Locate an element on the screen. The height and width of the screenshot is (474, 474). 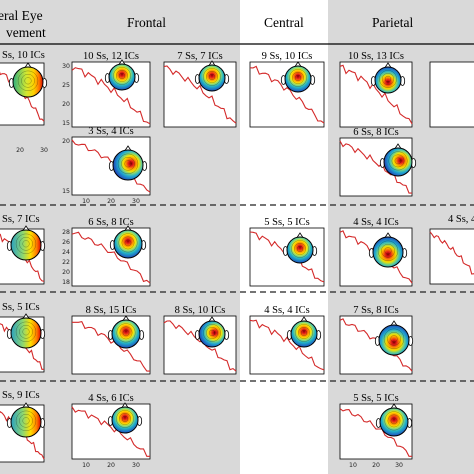
panel-caption: 10 Ss, 12 ICs is located at coordinates (111, 56).